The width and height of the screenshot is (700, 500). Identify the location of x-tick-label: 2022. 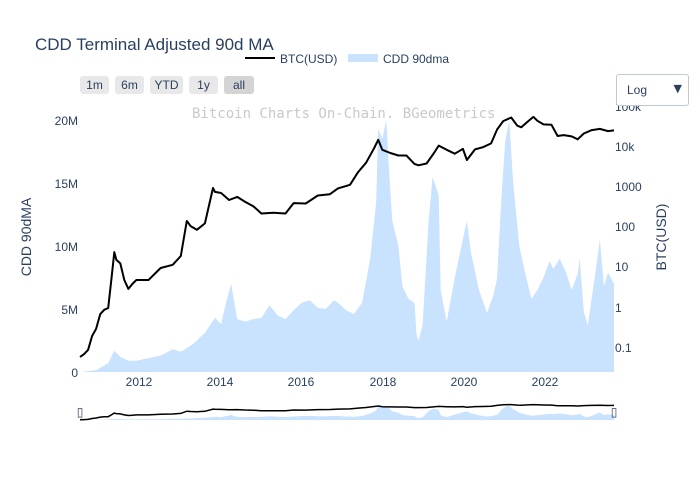
(545, 382).